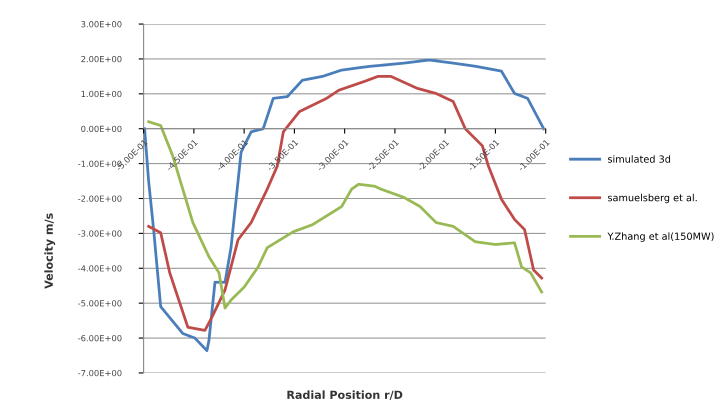 Image resolution: width=718 pixels, height=401 pixels. What do you see at coordinates (344, 395) in the screenshot?
I see `x-axis-title: Radial Position r/D` at bounding box center [344, 395].